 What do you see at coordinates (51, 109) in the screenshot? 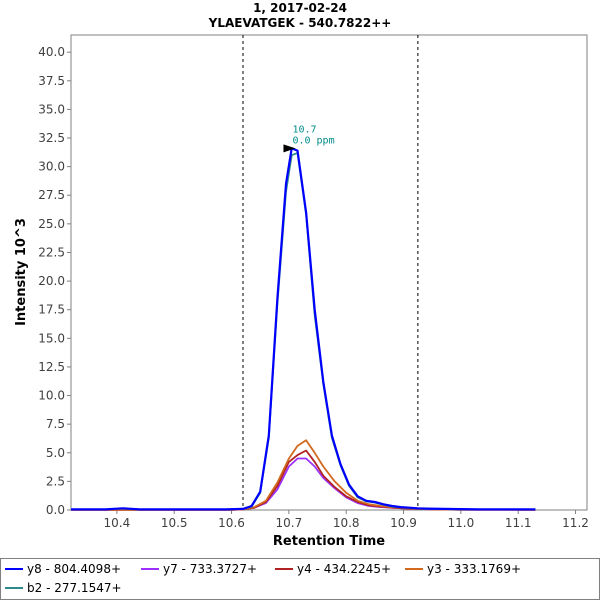
I see `y-tick-label: 35.0` at bounding box center [51, 109].